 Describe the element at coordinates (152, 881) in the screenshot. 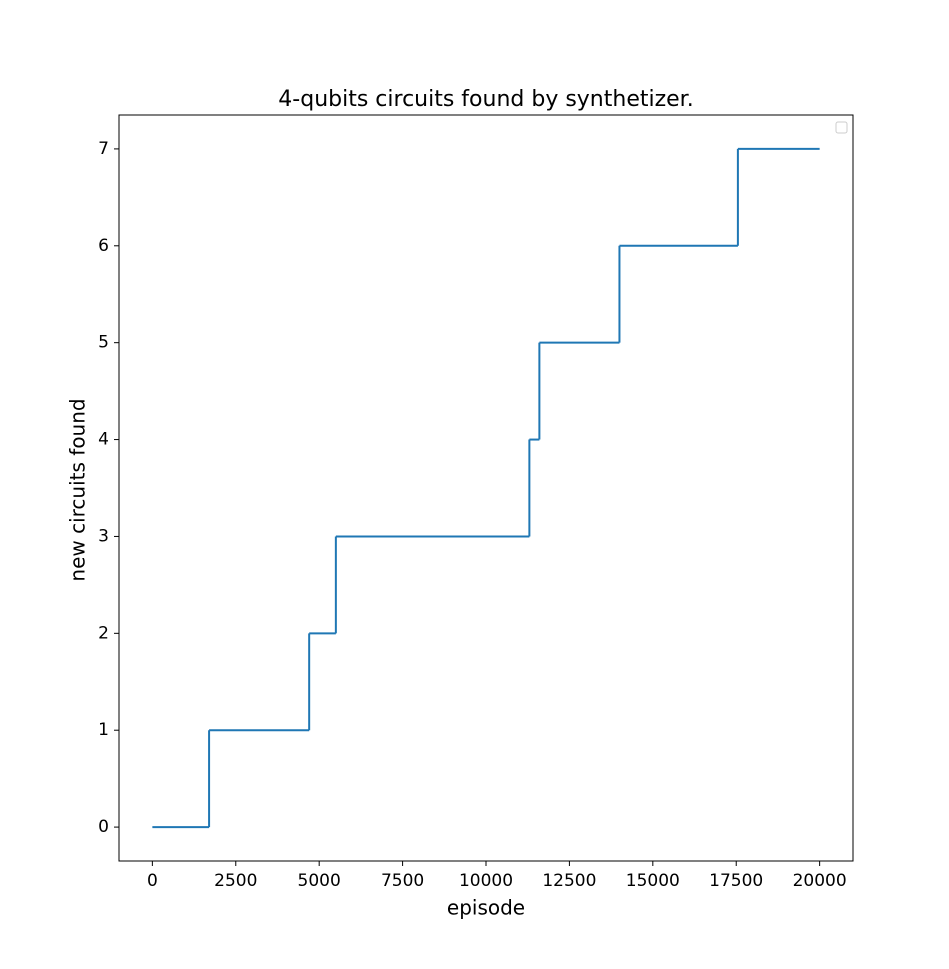

I see `x-tick-label: 0` at that location.